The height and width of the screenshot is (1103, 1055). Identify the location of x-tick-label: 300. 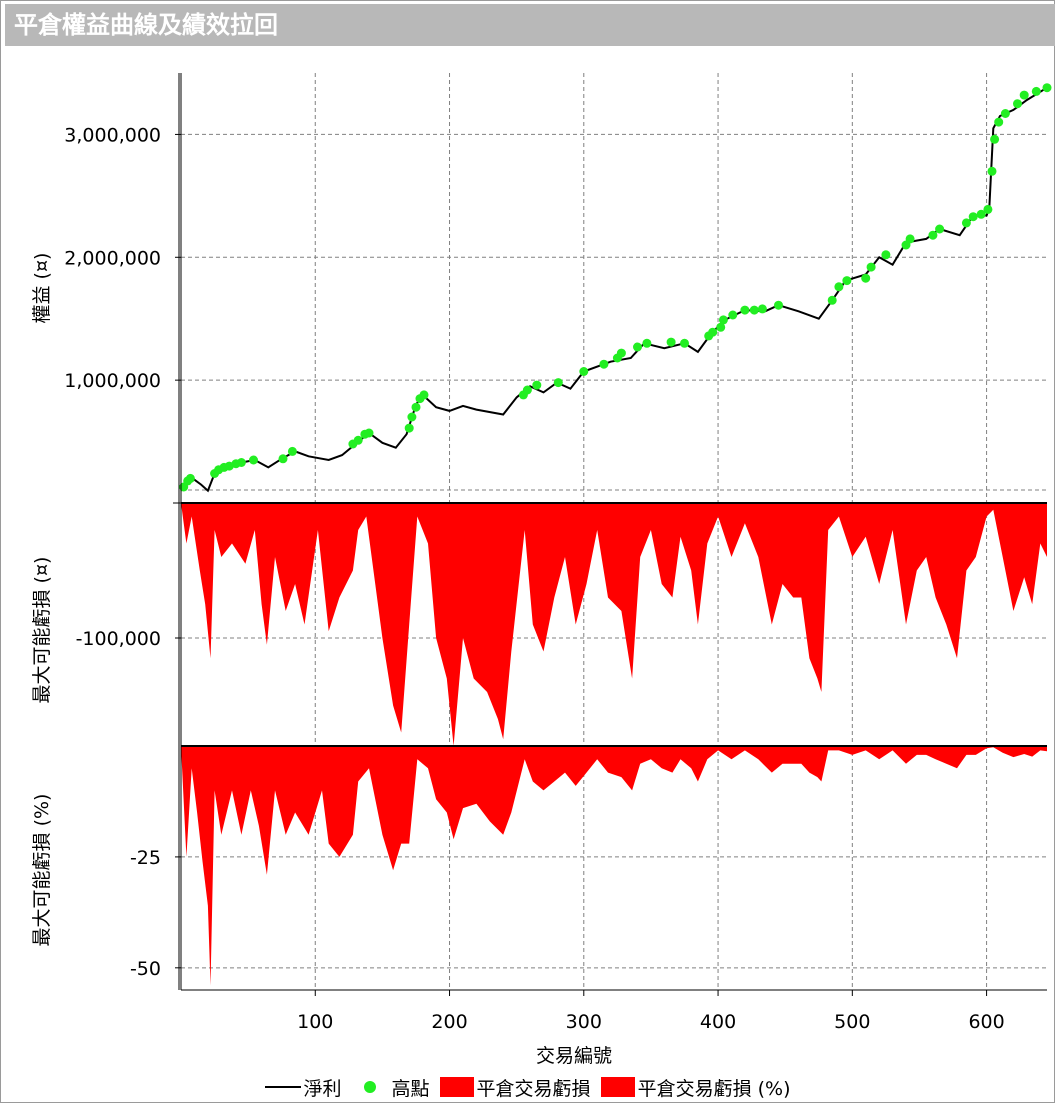
(584, 1022).